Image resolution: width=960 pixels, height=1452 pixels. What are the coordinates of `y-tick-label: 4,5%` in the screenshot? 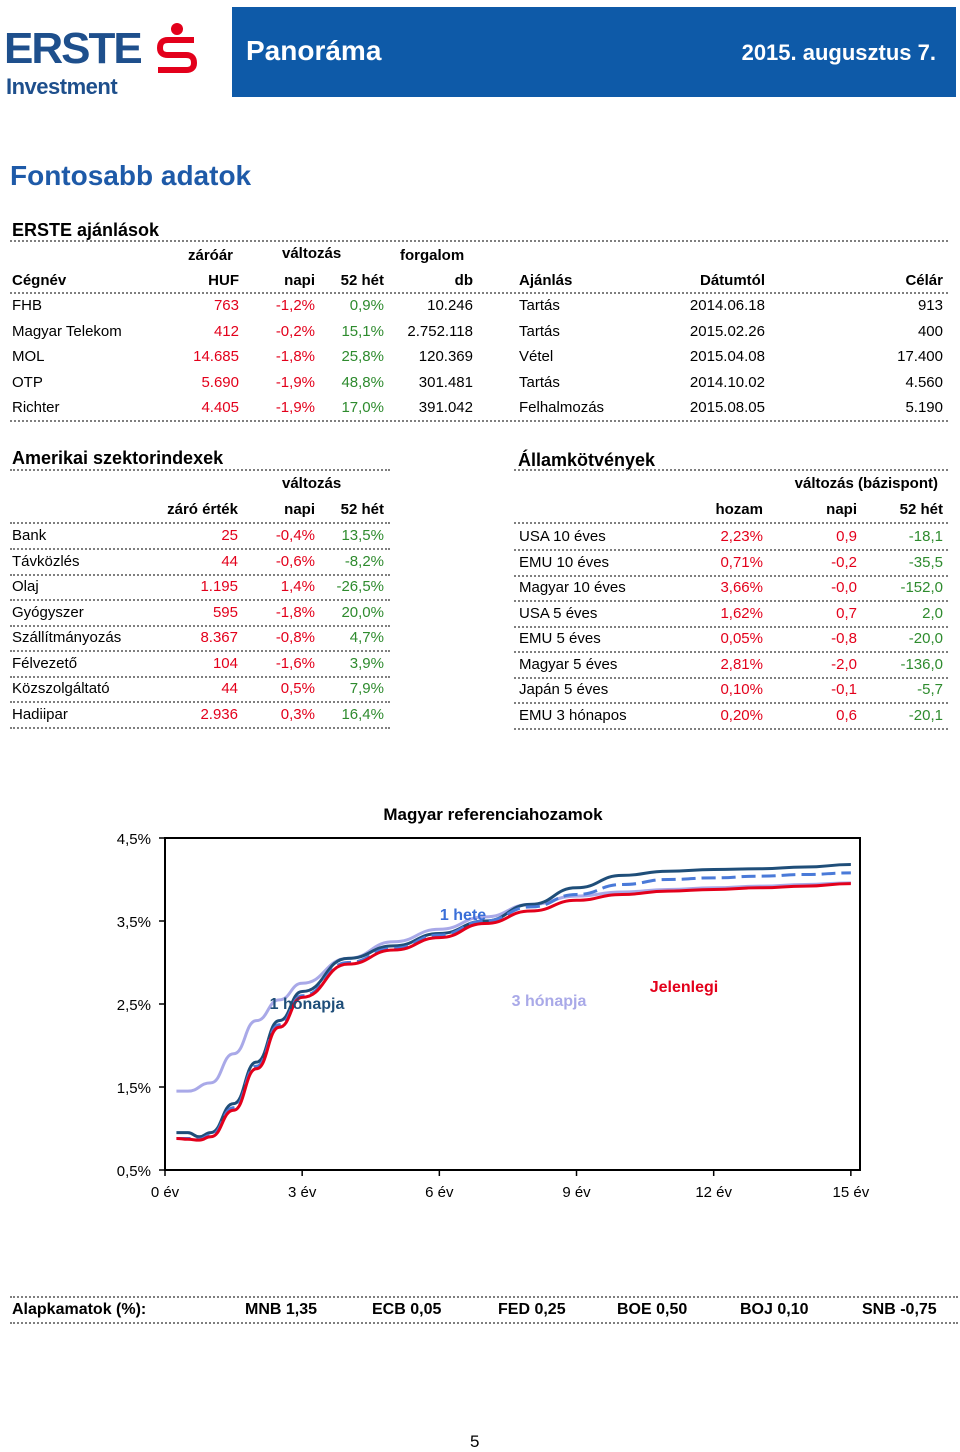 It's located at (134, 839).